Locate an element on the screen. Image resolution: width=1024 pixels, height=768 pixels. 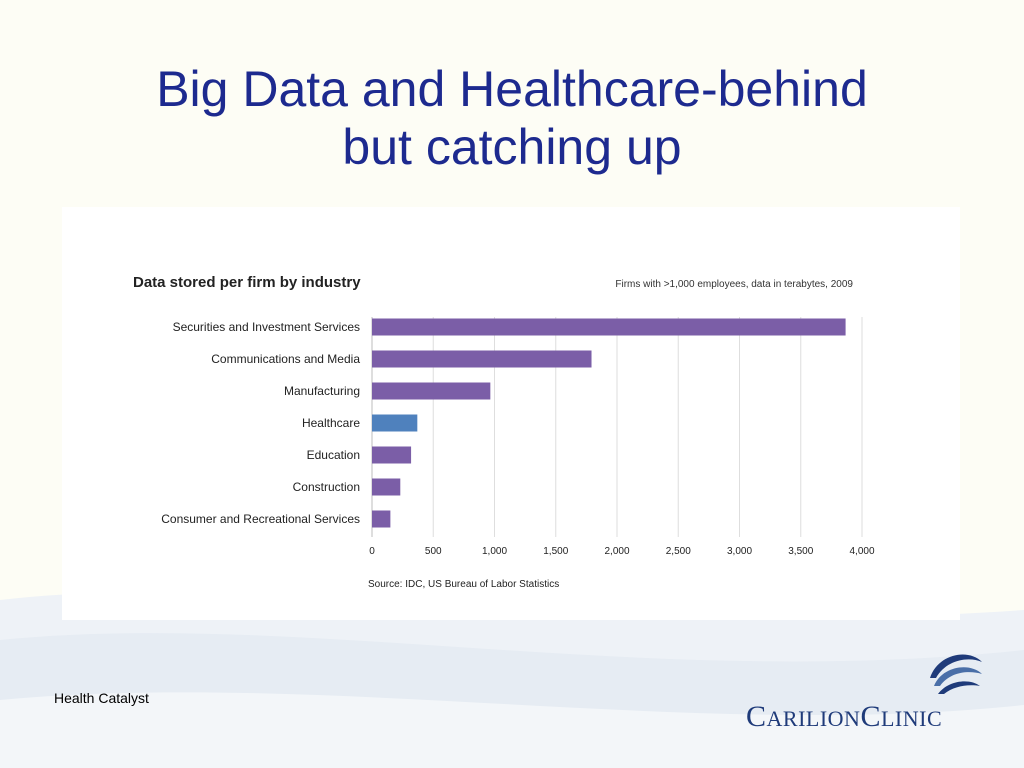
bar-consumer-and-recreational-services is located at coordinates (381, 519).